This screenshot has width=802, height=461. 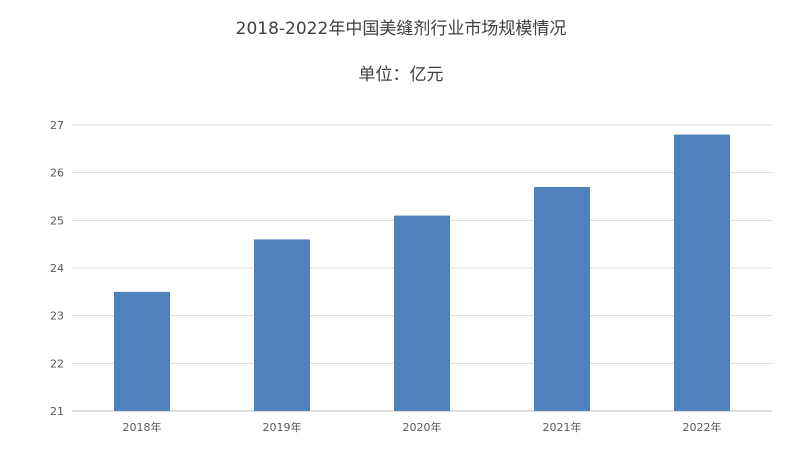 I want to click on y-tick-label: 21, so click(x=57, y=411).